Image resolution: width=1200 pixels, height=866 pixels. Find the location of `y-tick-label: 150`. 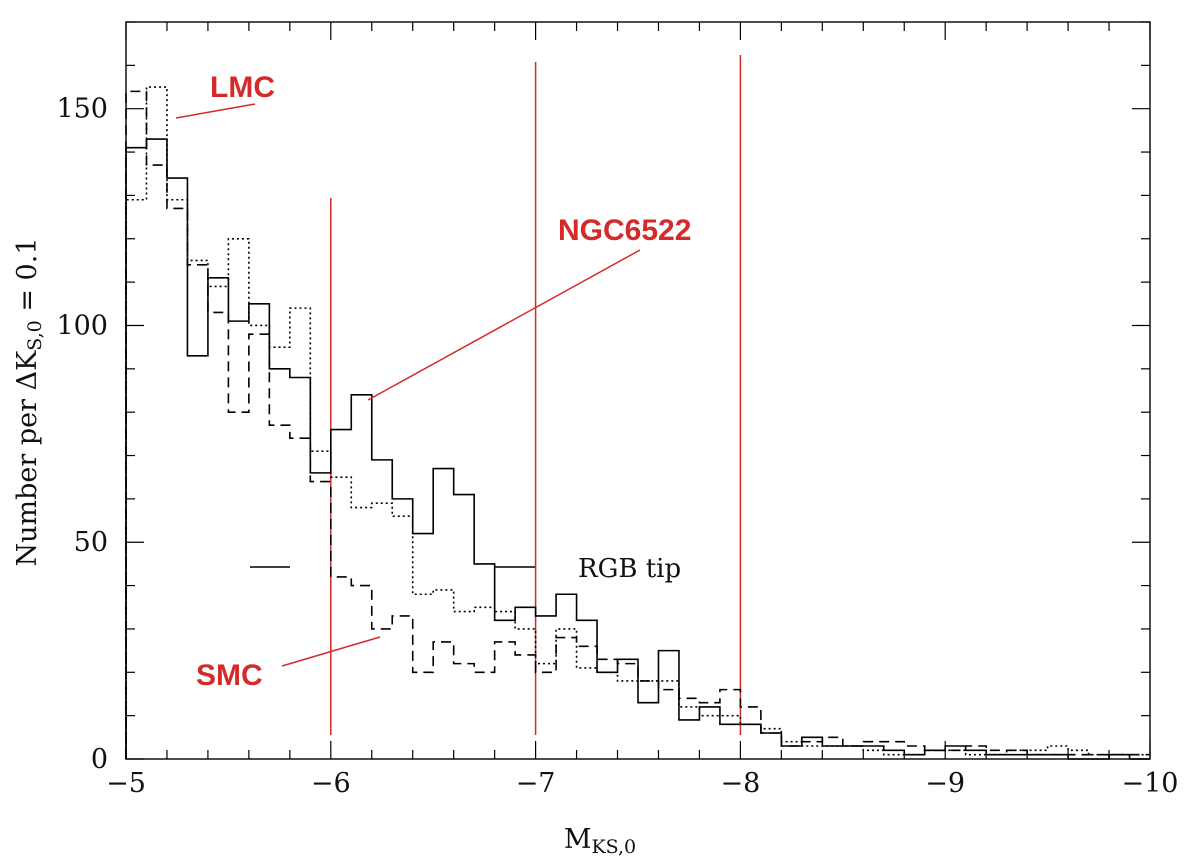

y-tick-label: 150 is located at coordinates (82, 109).